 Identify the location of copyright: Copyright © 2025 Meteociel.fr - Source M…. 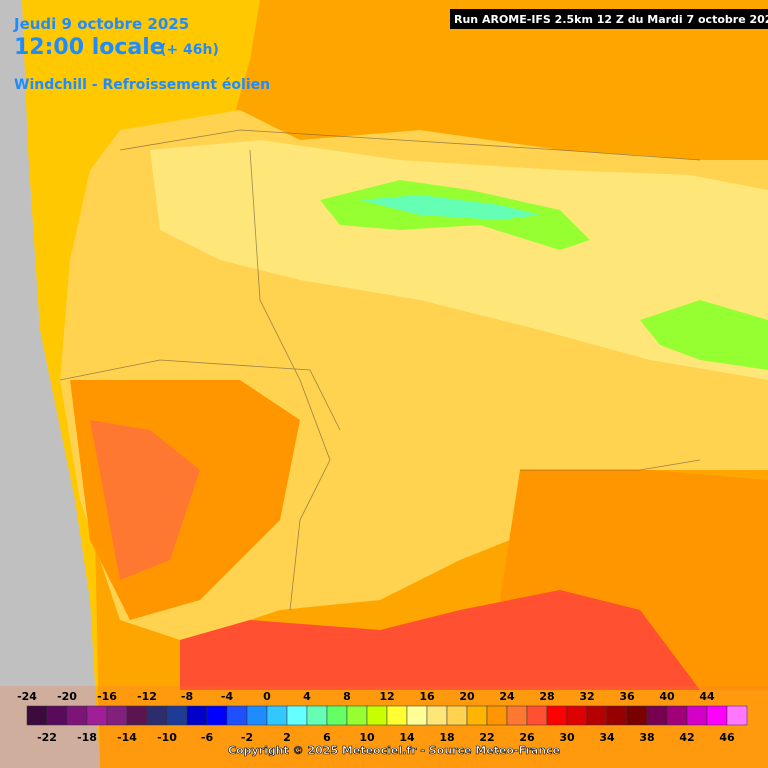
(394, 750).